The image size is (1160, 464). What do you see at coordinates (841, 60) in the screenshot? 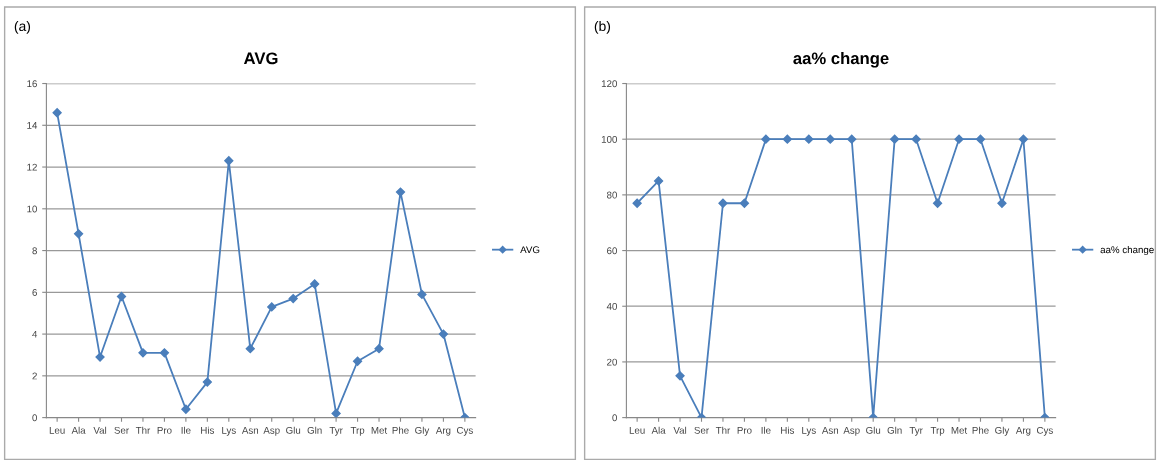
I see `chart-title: aa% change` at bounding box center [841, 60].